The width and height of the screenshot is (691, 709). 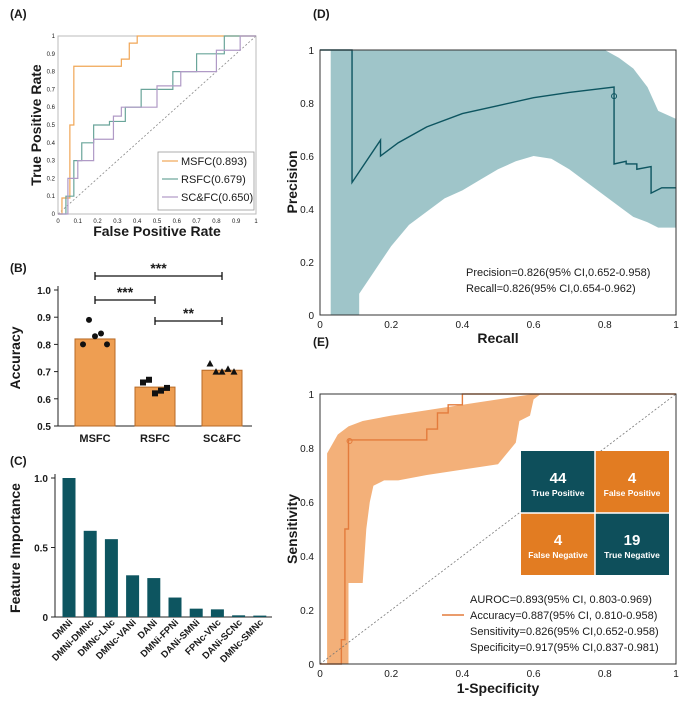 What do you see at coordinates (498, 688) in the screenshot?
I see `x-axis-label: 1-Specificity` at bounding box center [498, 688].